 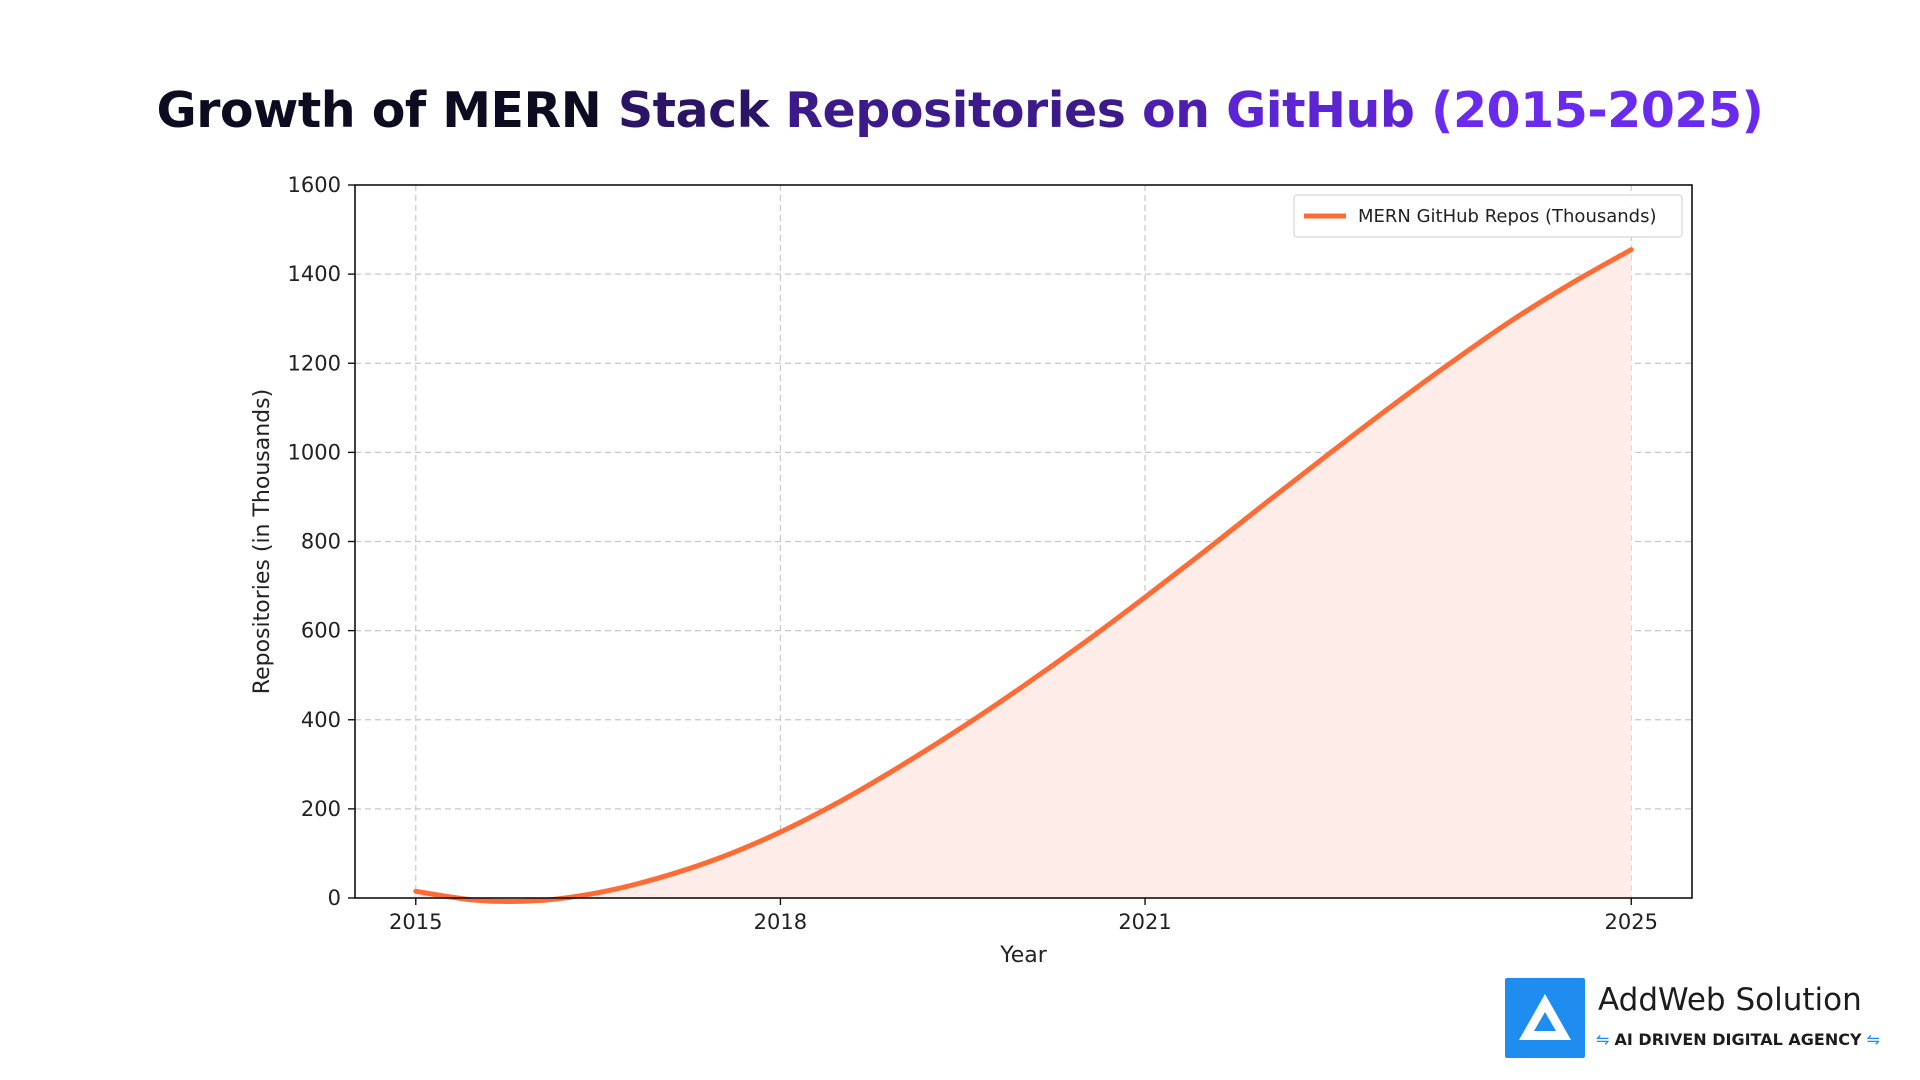 I want to click on y-tick-label: 400, so click(x=321, y=720).